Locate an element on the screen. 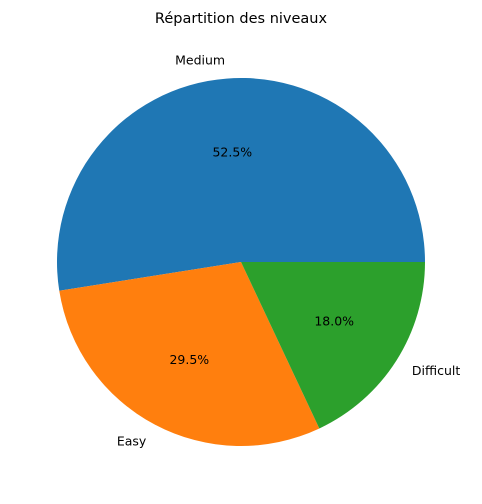  slice-label-difficult: Difficult is located at coordinates (436, 370).